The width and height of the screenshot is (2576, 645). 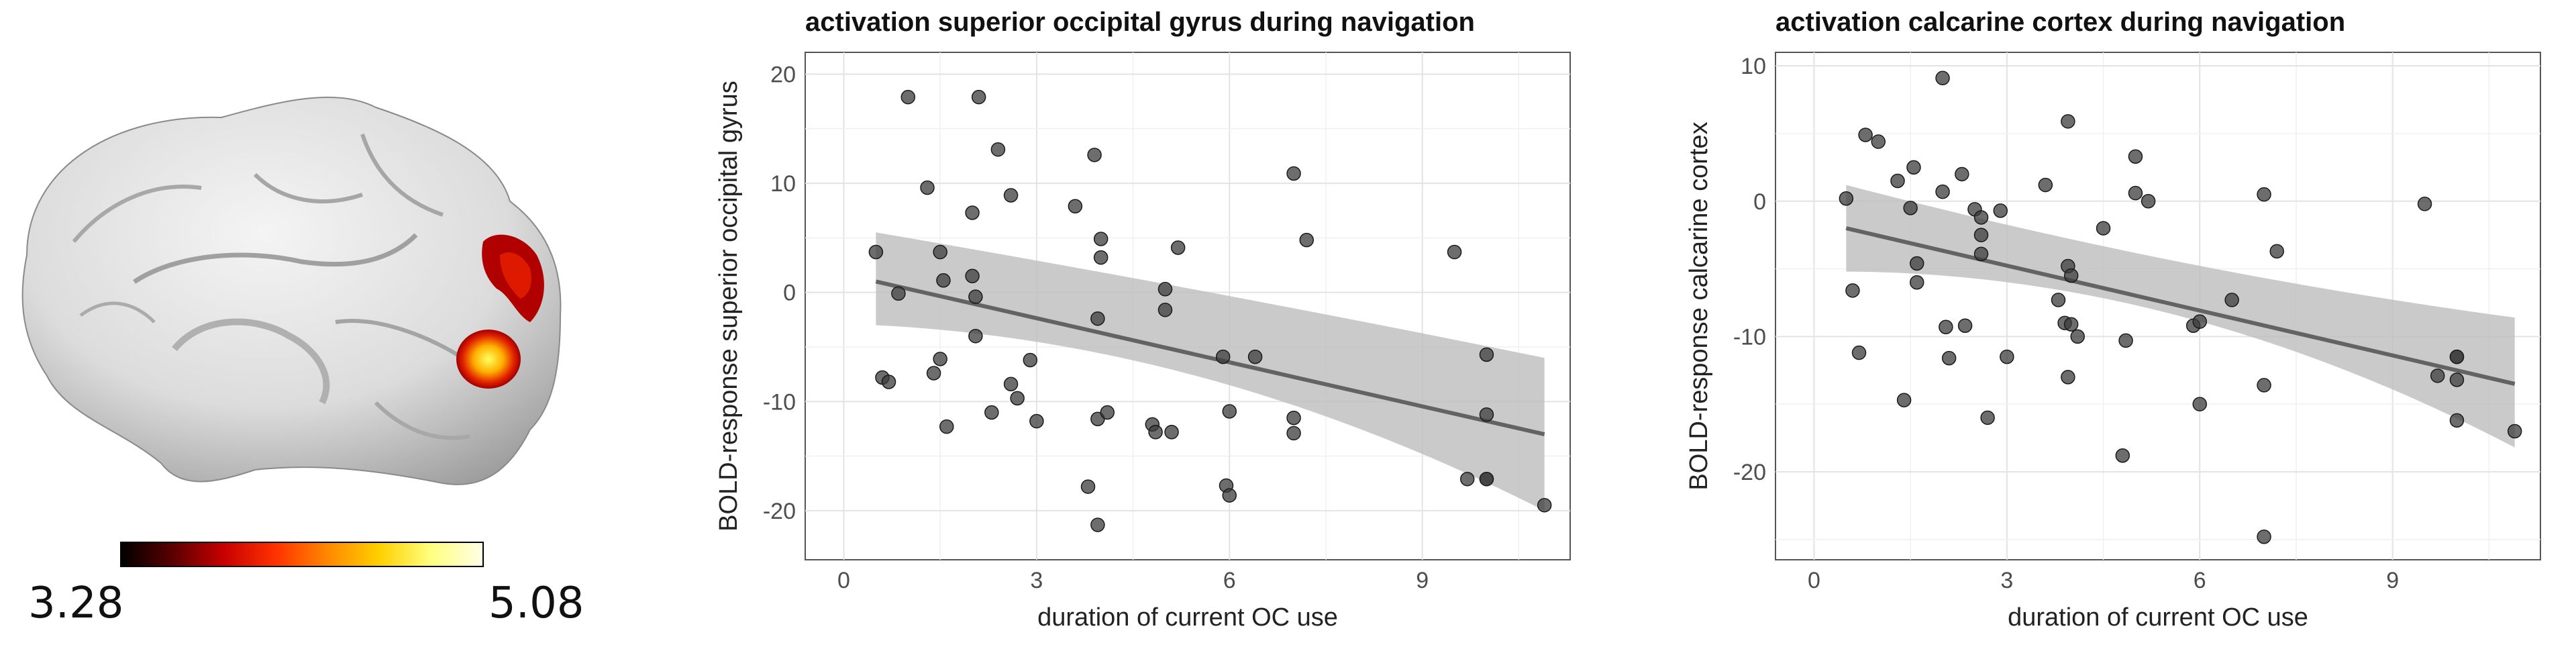 I want to click on x-tick-label: 3, so click(x=2006, y=580).